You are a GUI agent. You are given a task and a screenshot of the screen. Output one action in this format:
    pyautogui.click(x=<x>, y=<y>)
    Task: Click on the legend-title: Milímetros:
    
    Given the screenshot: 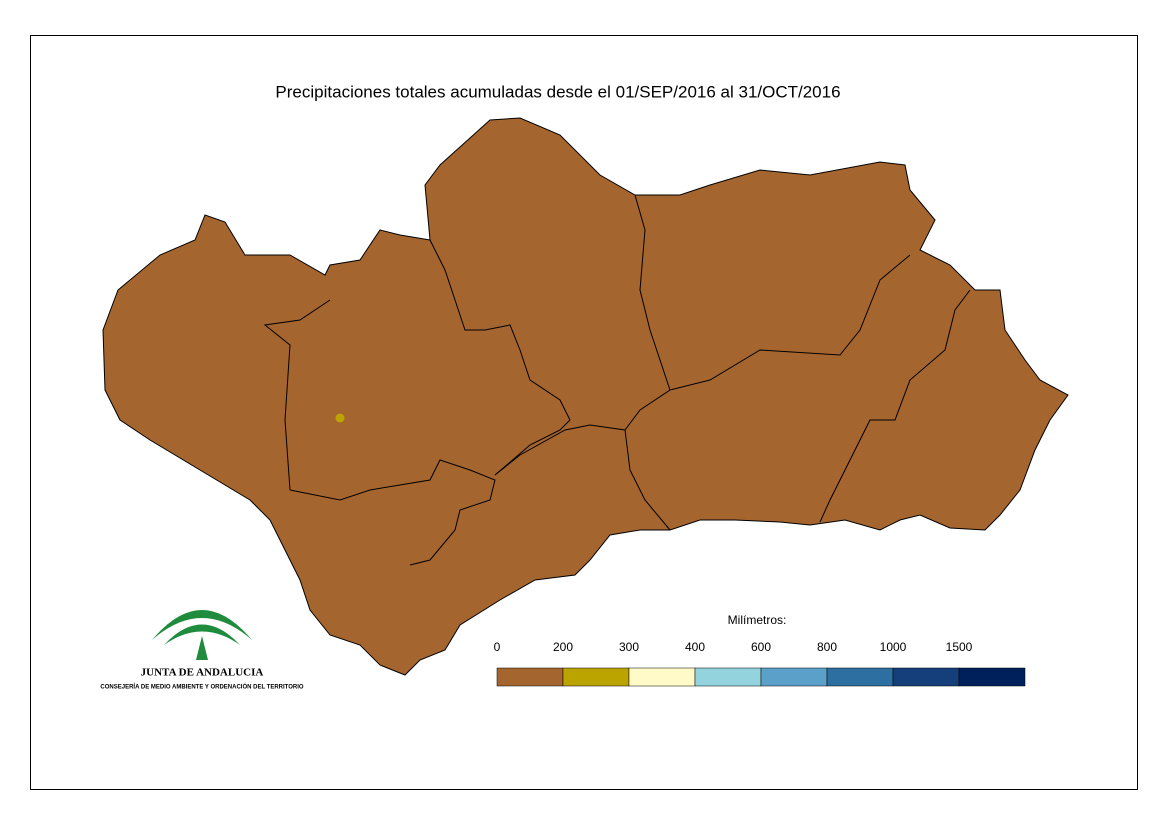 What is the action you would take?
    pyautogui.click(x=757, y=620)
    